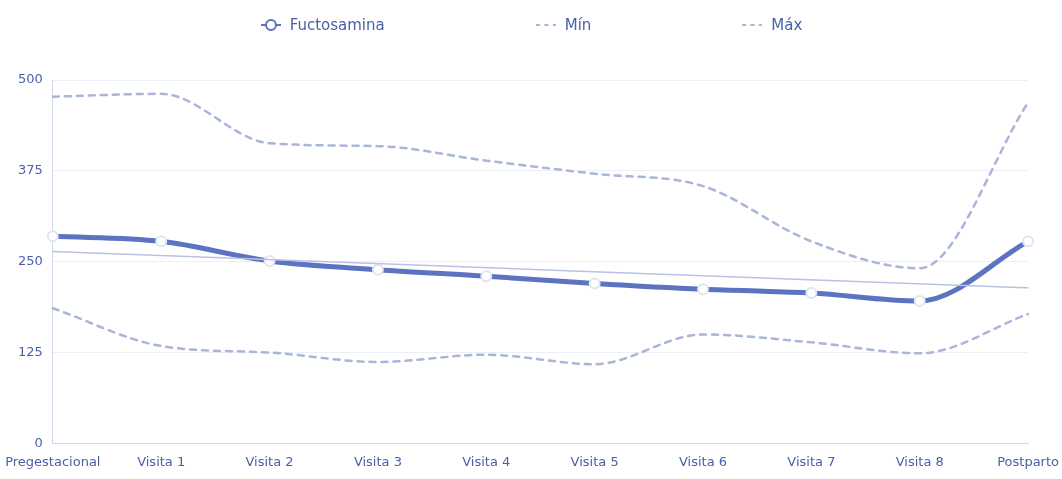 The image size is (1062, 479). I want to click on y-tick-label: 375, so click(30, 170).